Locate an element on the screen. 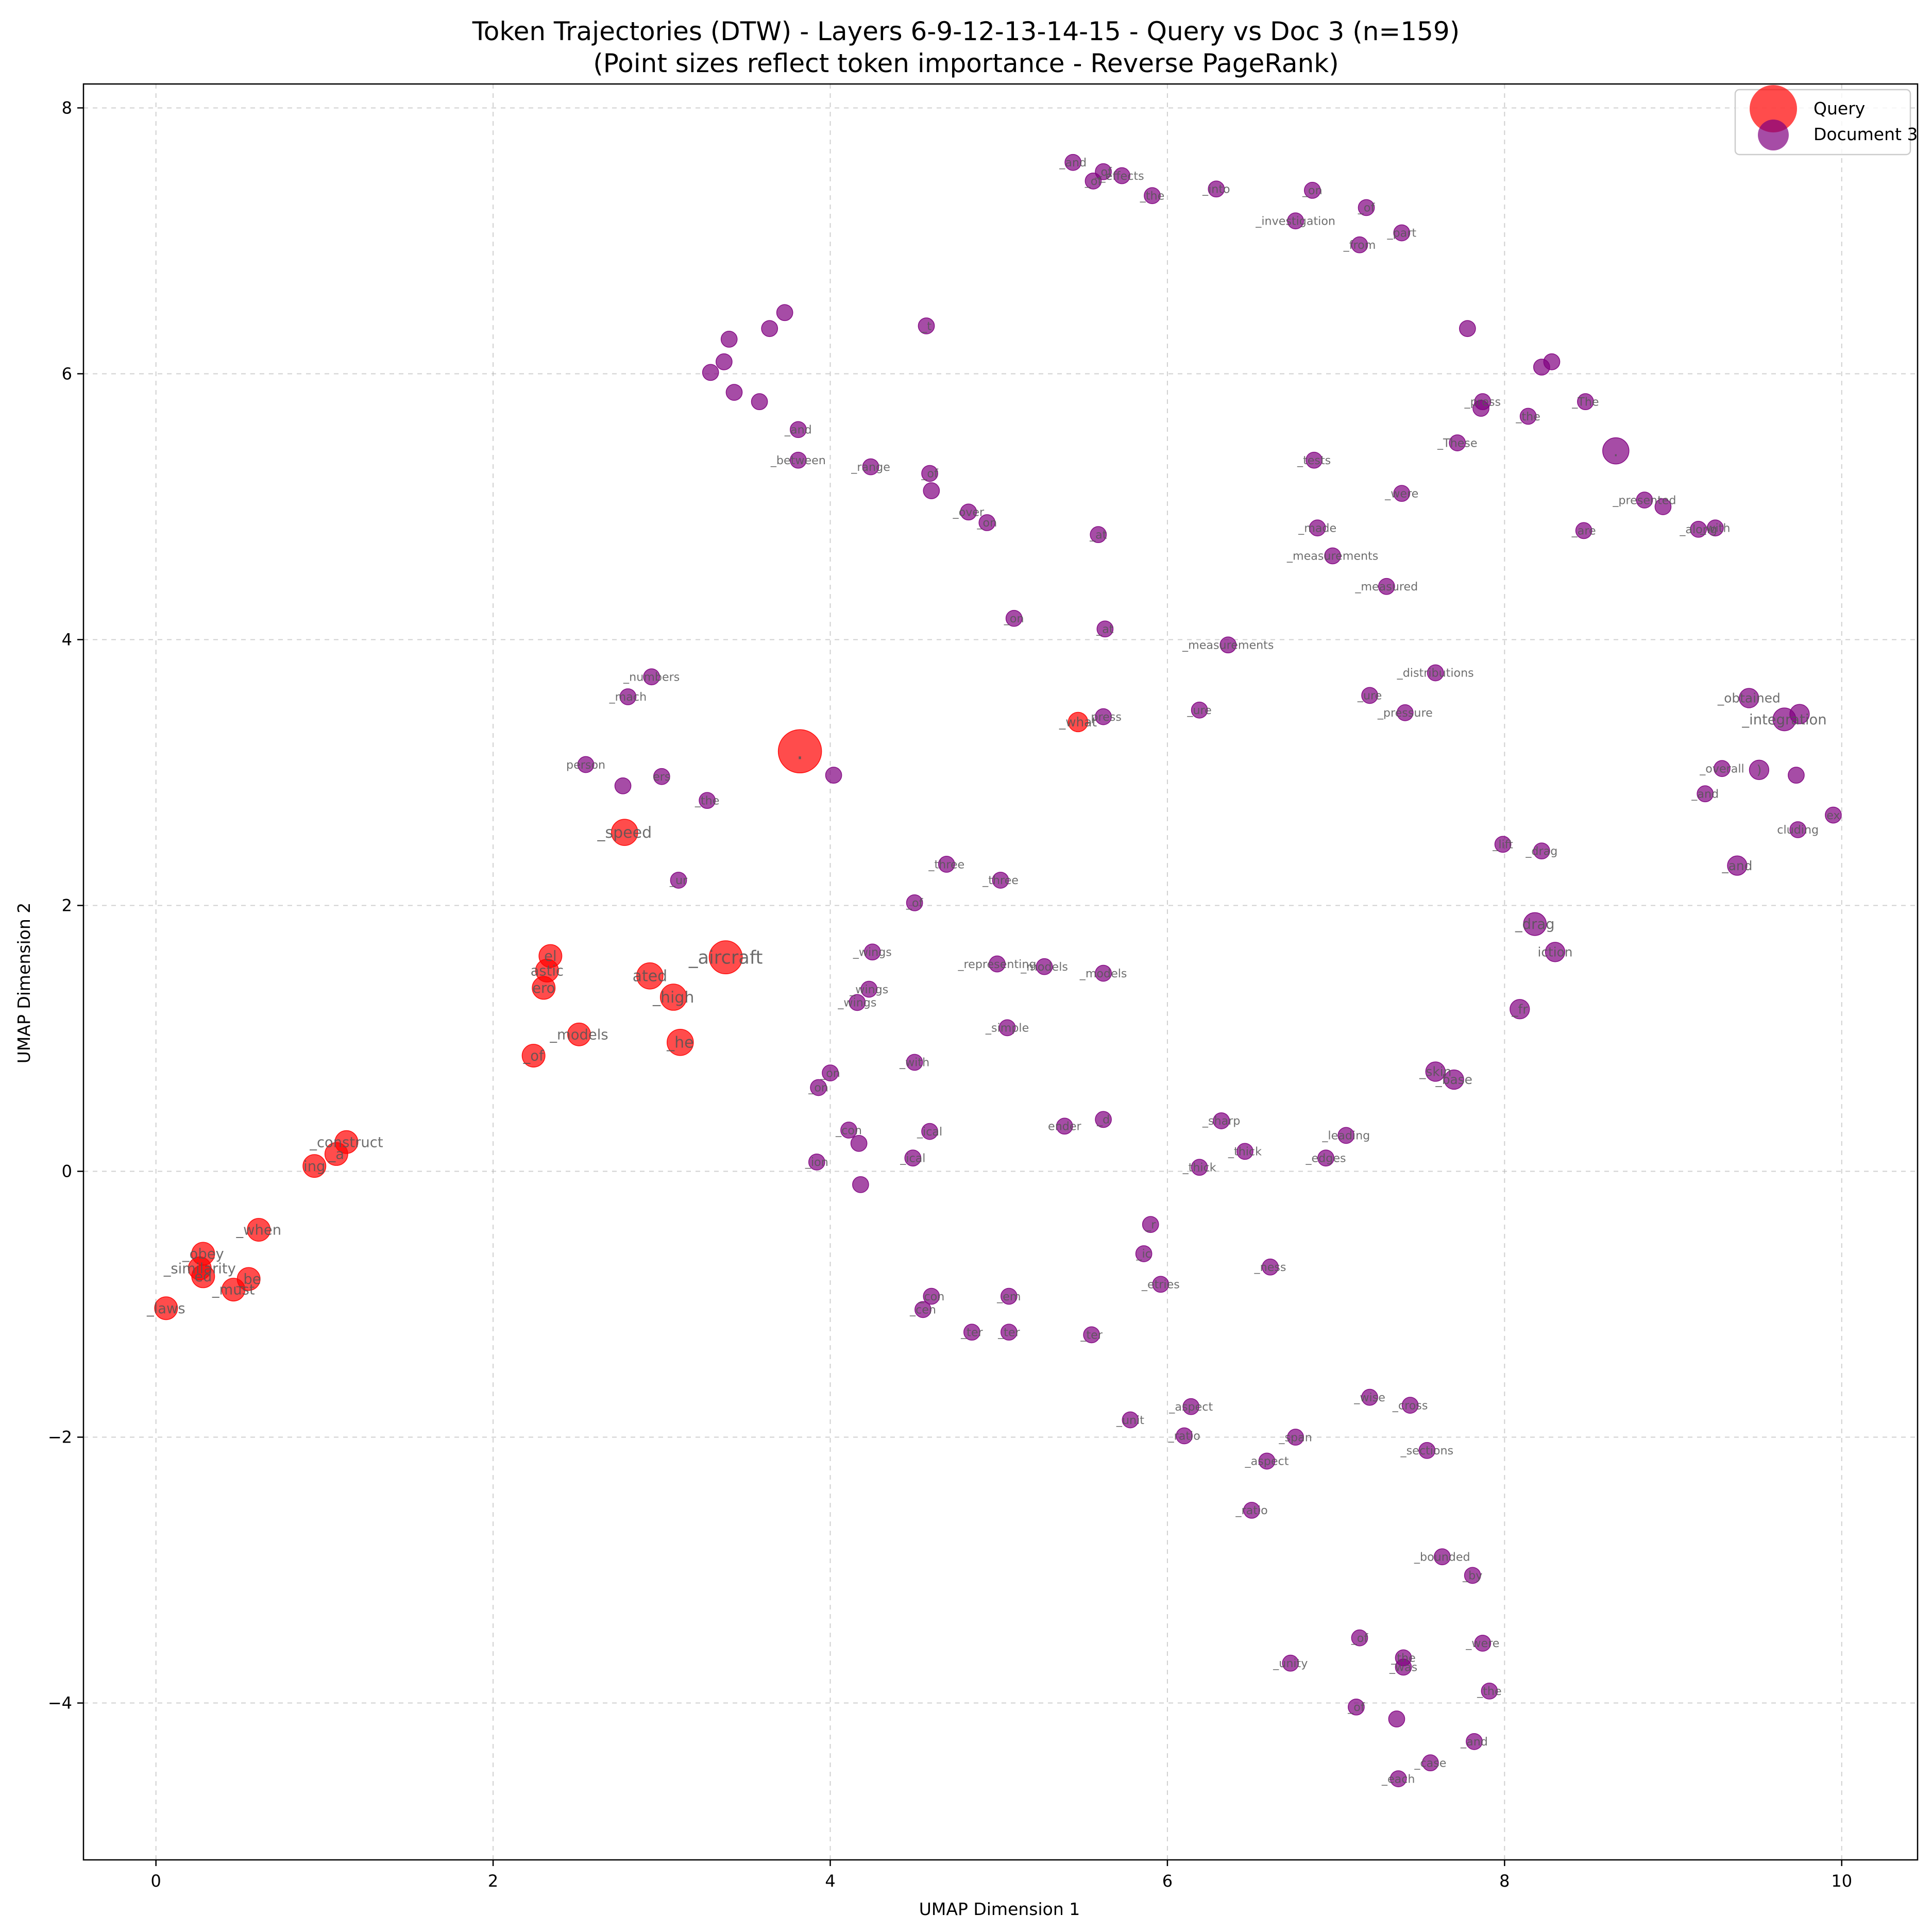  query-token-label: astic is located at coordinates (548, 971).